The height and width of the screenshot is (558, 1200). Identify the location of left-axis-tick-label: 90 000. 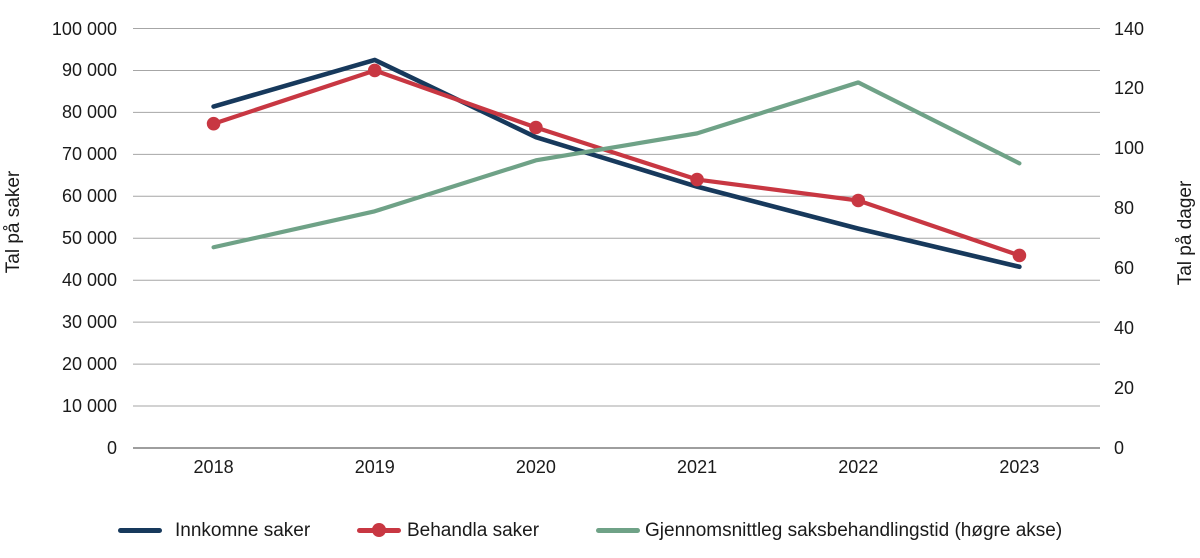
(89, 70).